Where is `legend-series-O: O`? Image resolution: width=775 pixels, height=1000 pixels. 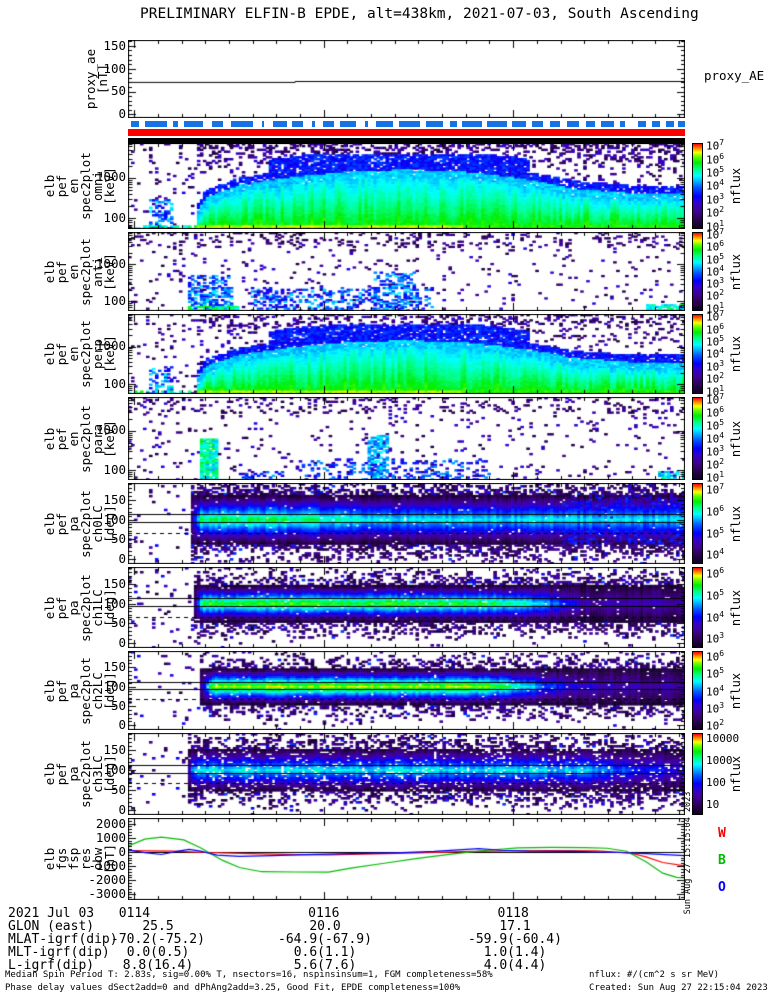
legend-series-O: O is located at coordinates (722, 887).